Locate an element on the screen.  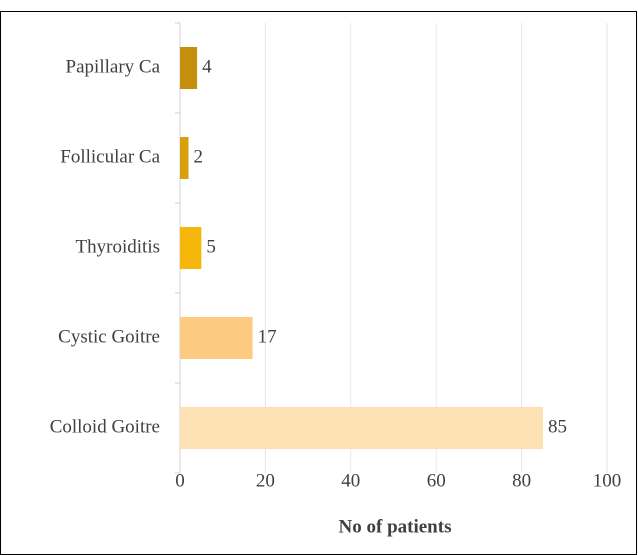
x-tick-label: 80 is located at coordinates (521, 480).